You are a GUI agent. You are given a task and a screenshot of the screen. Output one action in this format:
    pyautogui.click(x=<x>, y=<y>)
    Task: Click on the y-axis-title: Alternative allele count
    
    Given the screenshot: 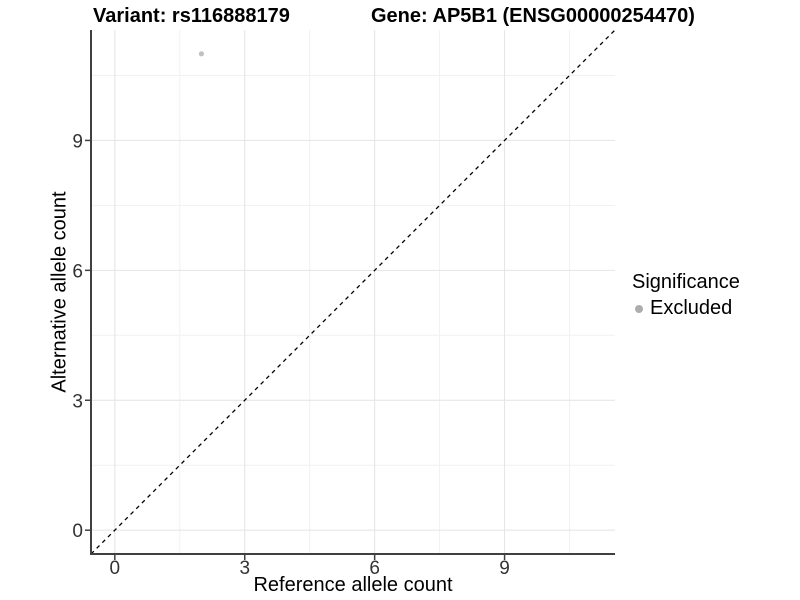 What is the action you would take?
    pyautogui.click(x=59, y=292)
    